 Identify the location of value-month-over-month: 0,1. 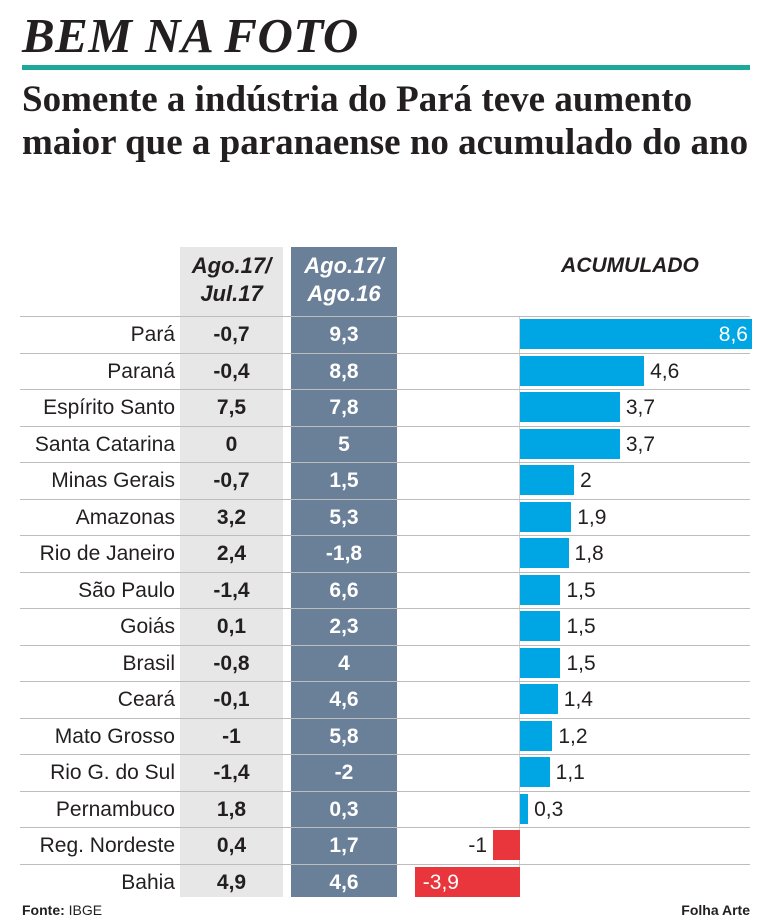
(231, 626).